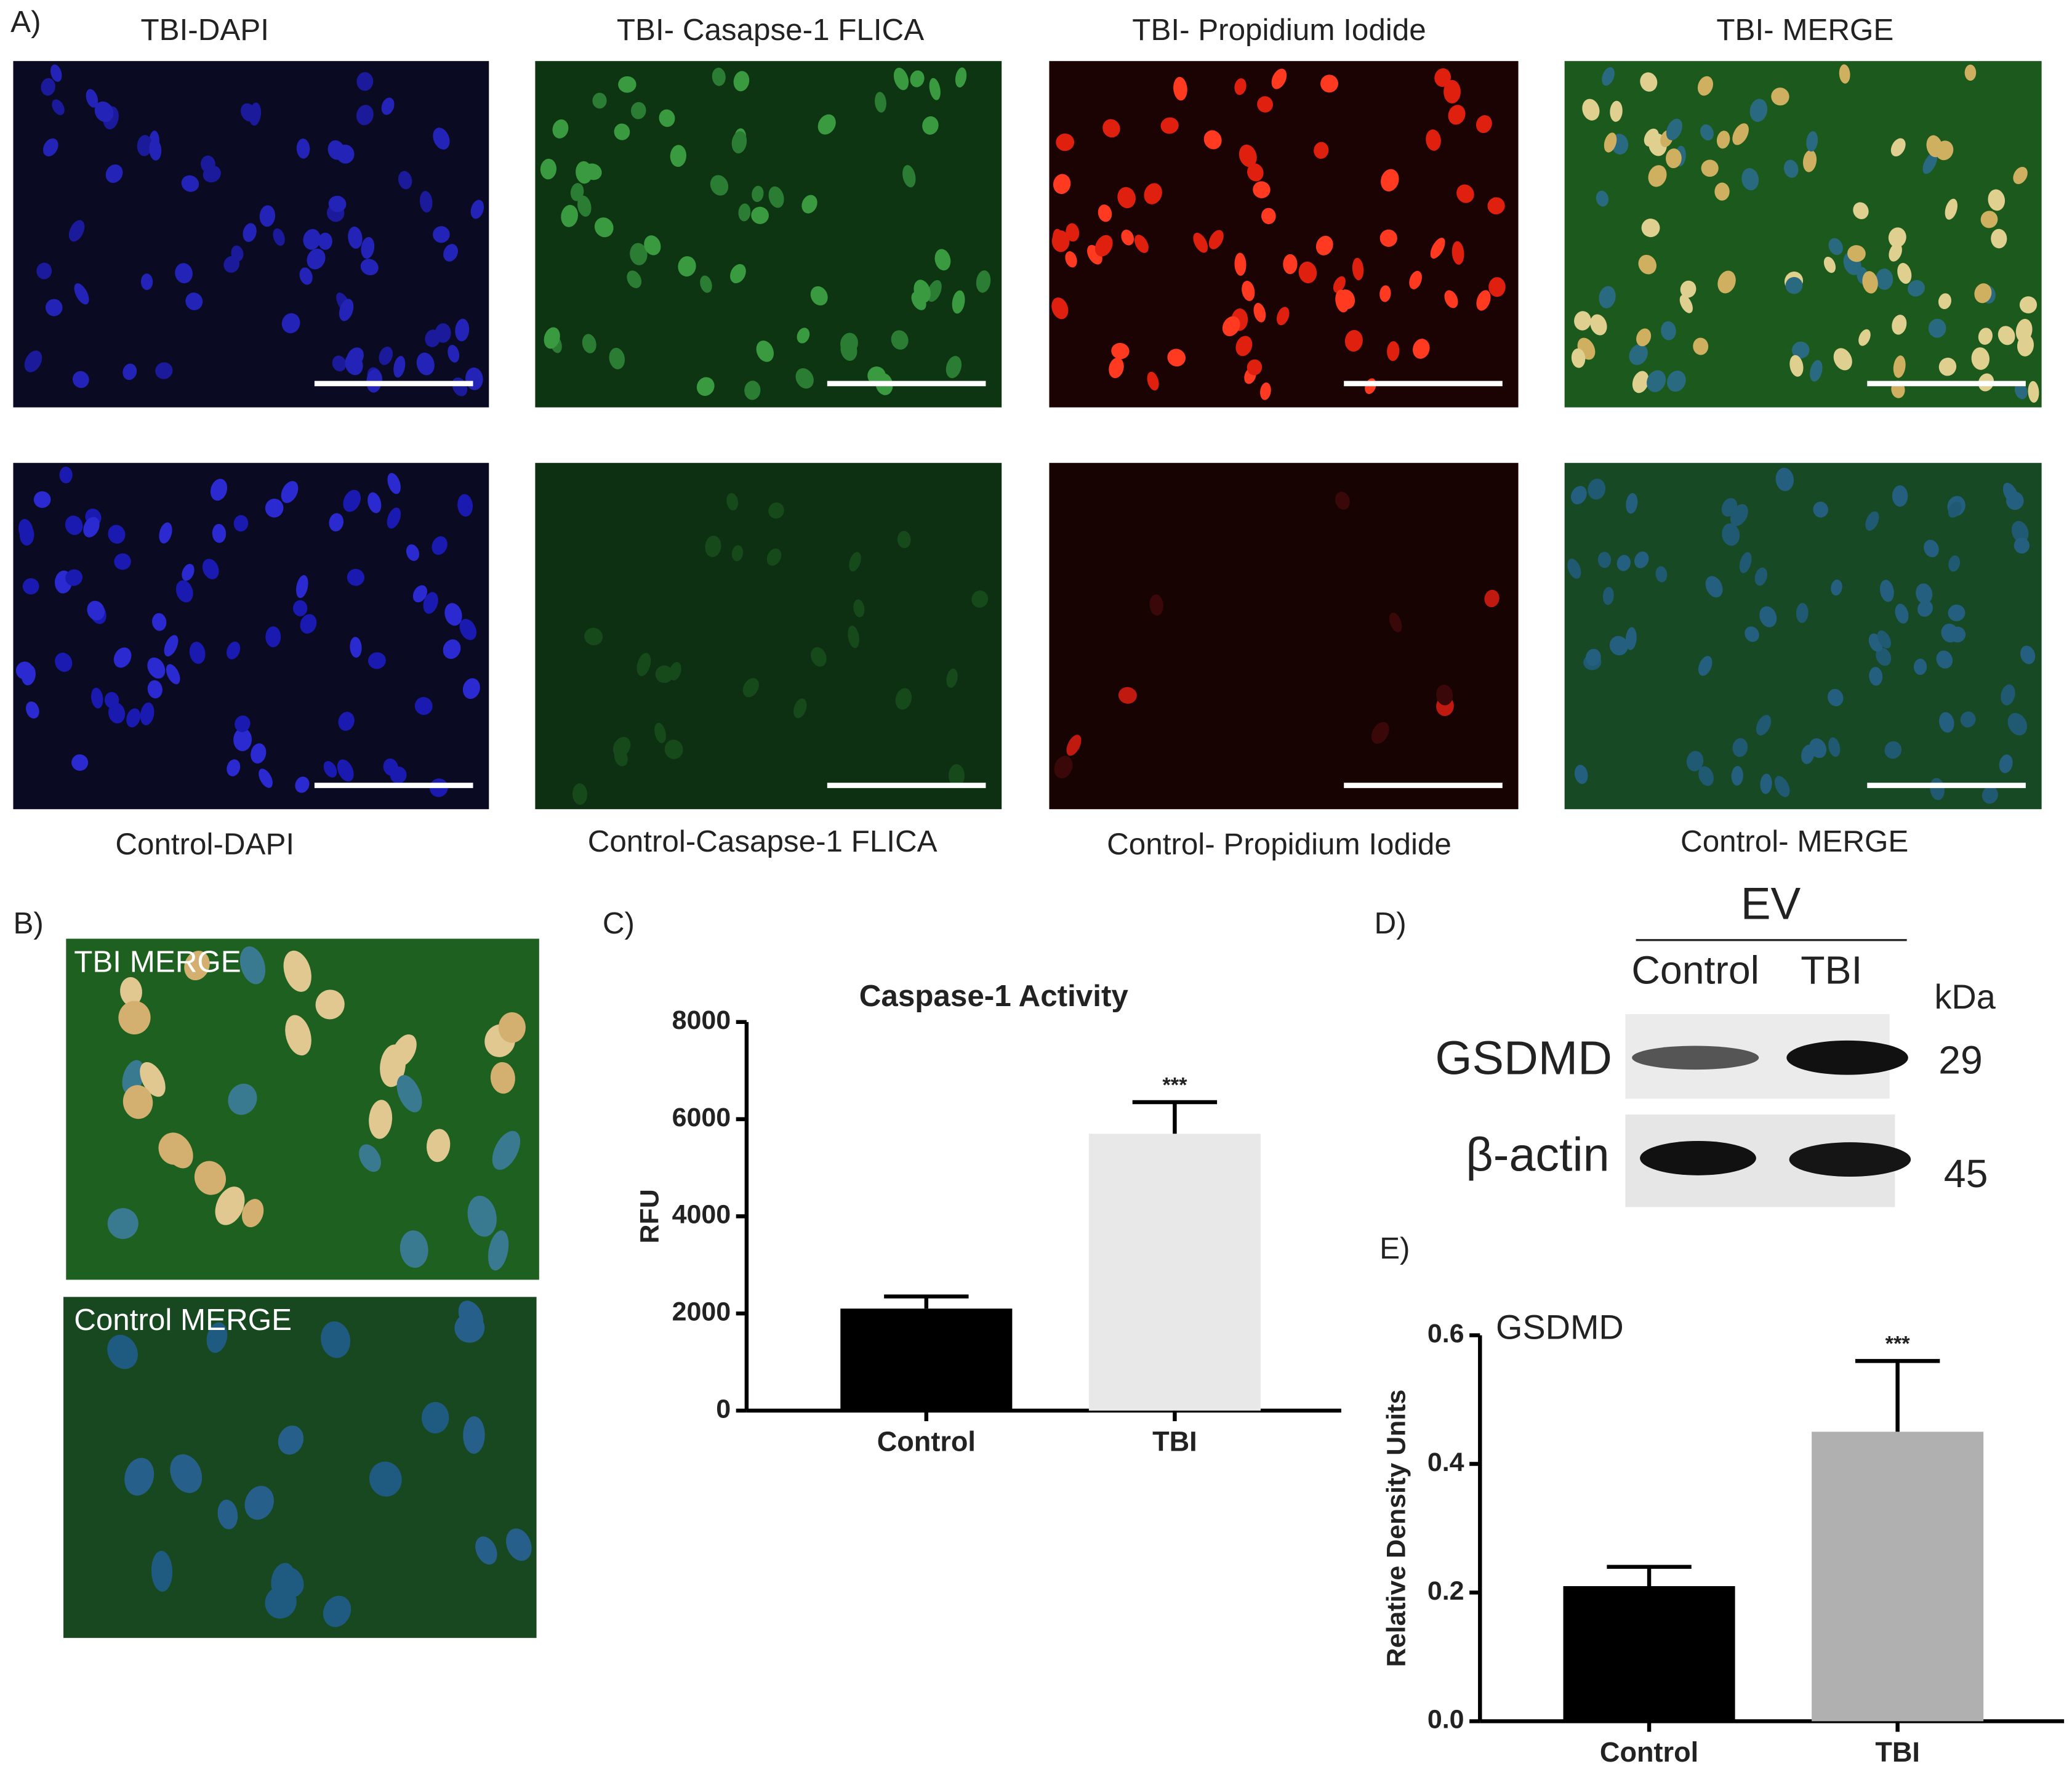 The width and height of the screenshot is (2072, 1777). I want to click on unit-label: kDa, so click(1965, 996).